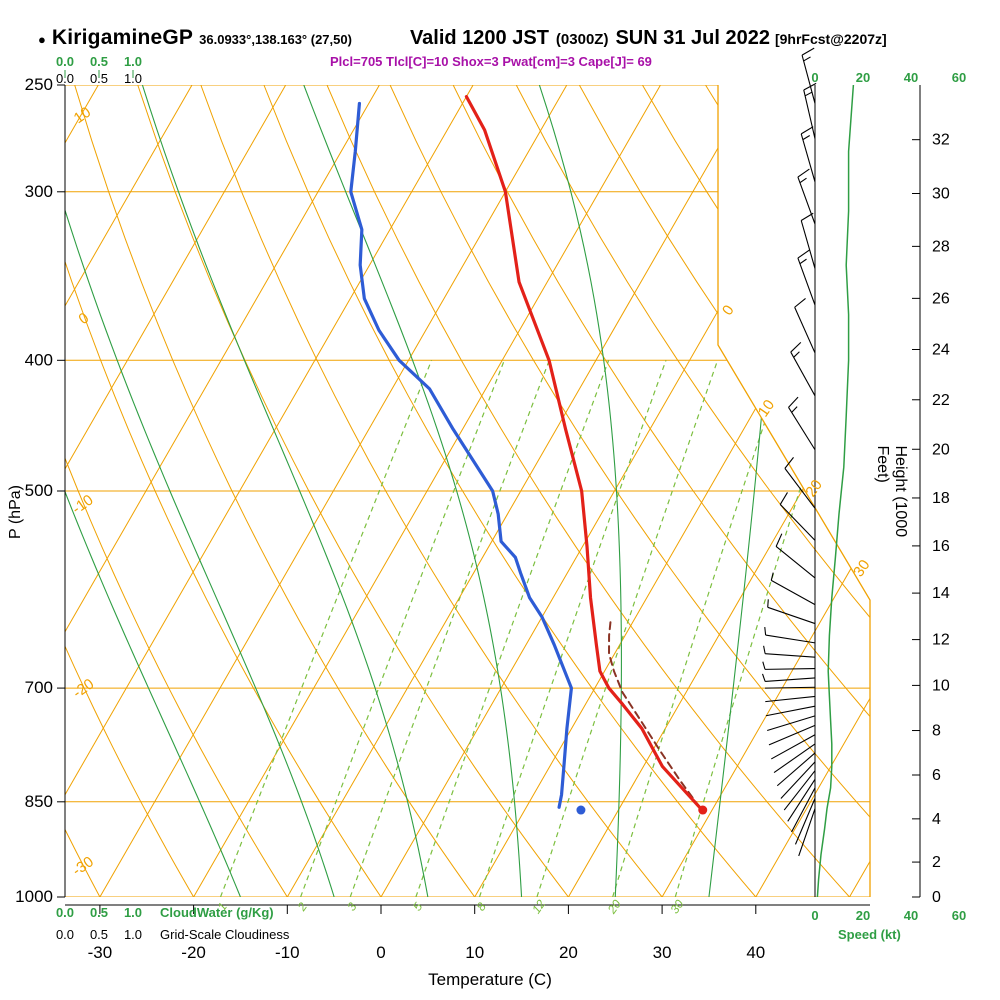 Image resolution: width=1000 pixels, height=1000 pixels. Describe the element at coordinates (789, 452) in the screenshot. I see `wind-barbs` at that location.